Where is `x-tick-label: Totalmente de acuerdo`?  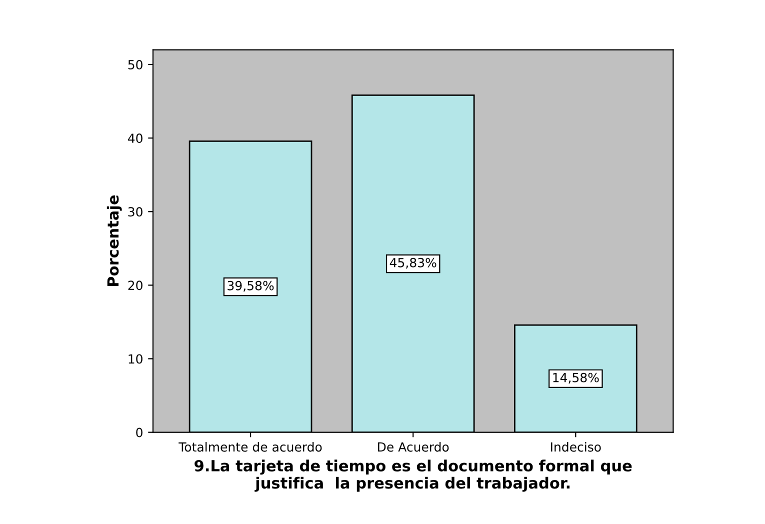 x-tick-label: Totalmente de acuerdo is located at coordinates (250, 447).